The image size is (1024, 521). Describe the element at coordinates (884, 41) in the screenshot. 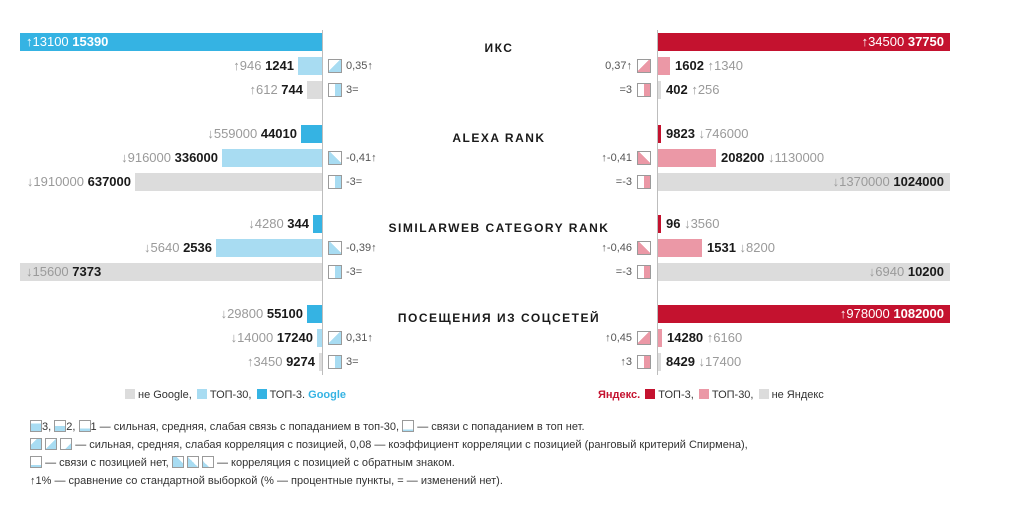

I see `compare-value: ↑34500` at that location.